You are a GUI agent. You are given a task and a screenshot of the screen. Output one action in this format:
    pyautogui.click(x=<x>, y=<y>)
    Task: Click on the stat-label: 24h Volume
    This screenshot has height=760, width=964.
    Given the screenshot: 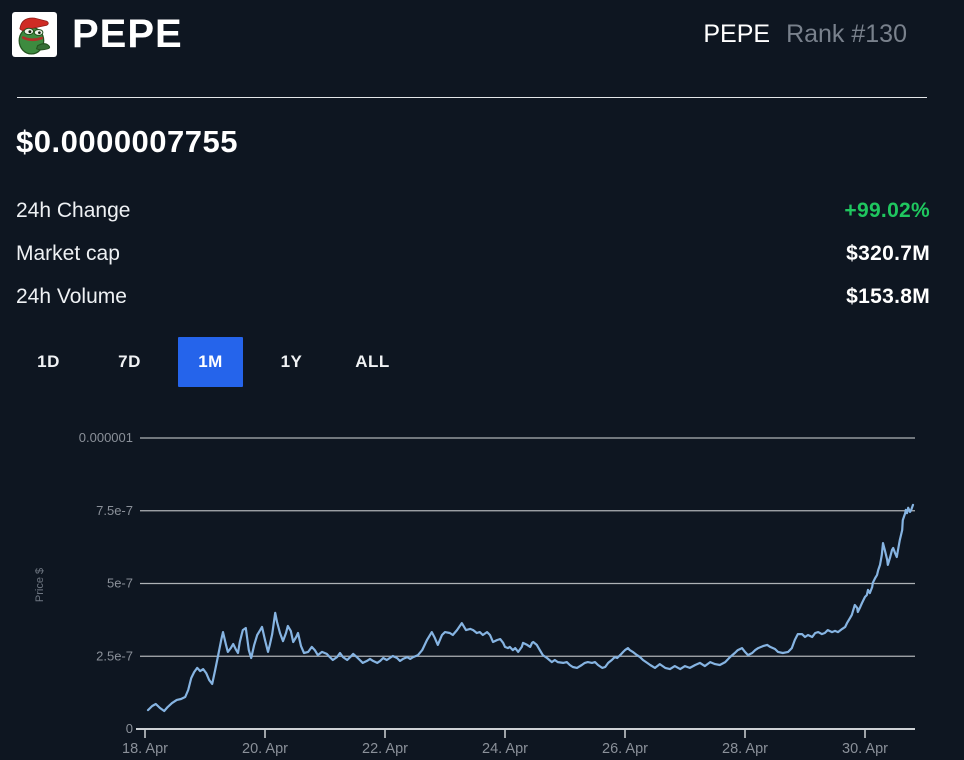 What is the action you would take?
    pyautogui.click(x=71, y=296)
    